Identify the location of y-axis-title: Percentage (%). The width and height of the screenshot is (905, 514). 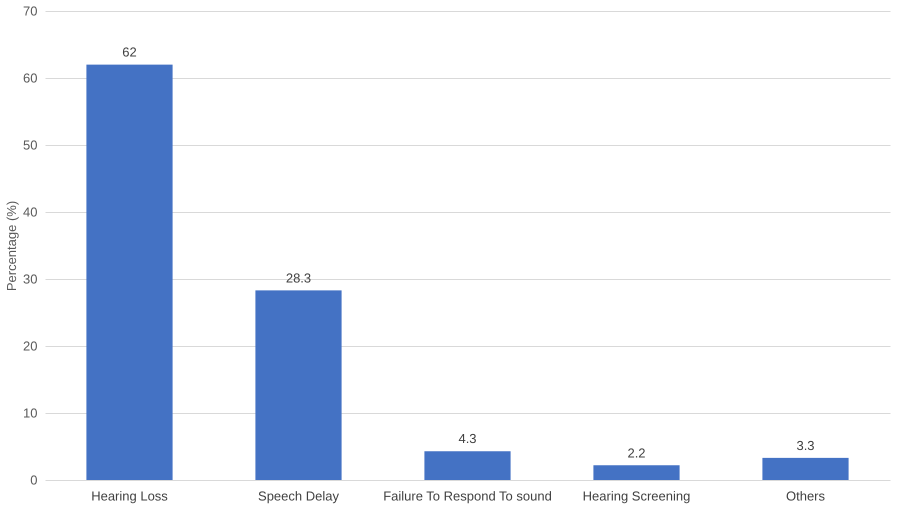
(12, 246).